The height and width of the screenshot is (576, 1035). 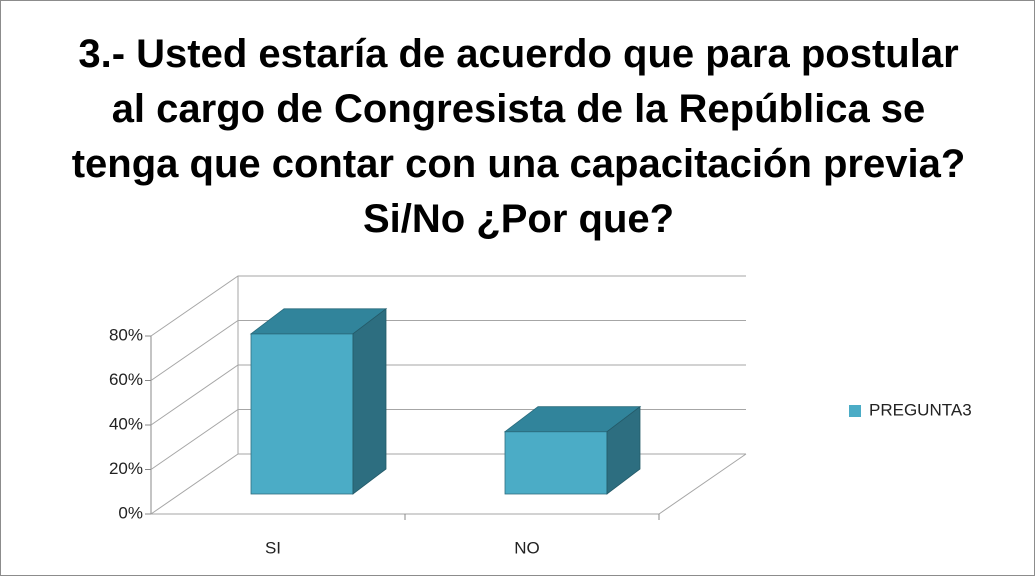 I want to click on y-tick-label: 20%, so click(x=126, y=468).